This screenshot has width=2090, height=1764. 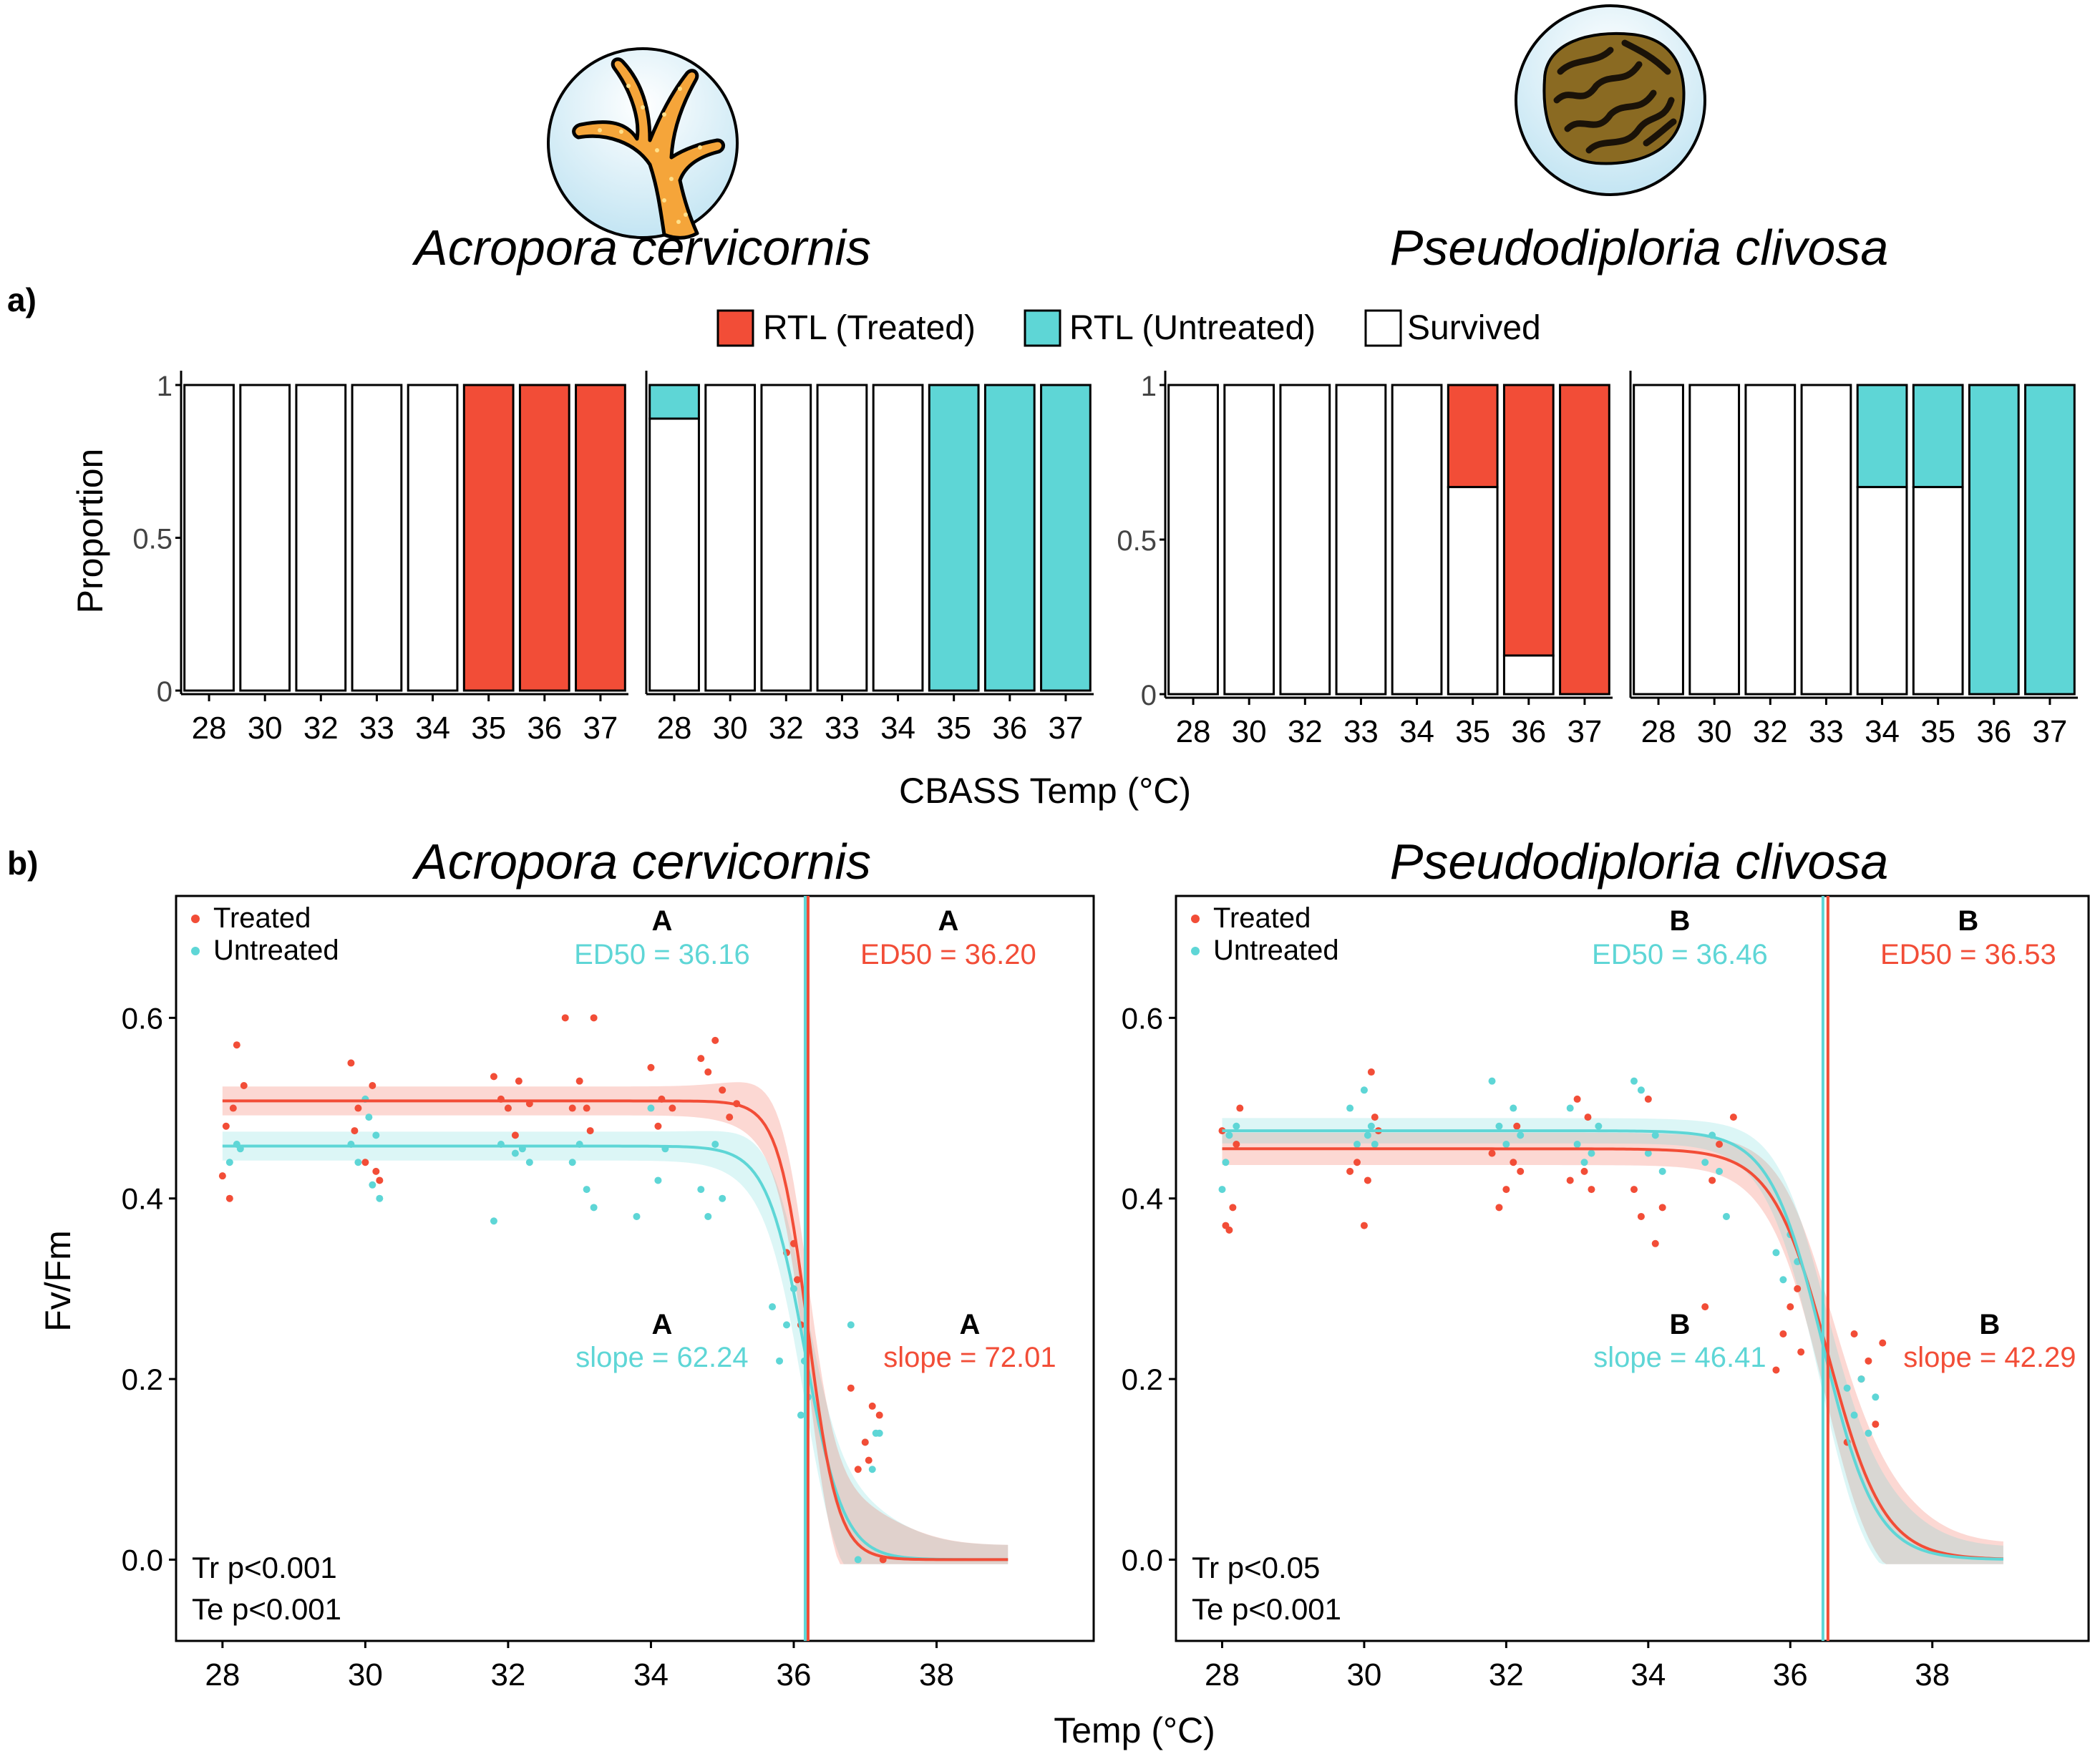 I want to click on species-title-2: Pseudodiploria clivosa, so click(x=1639, y=248).